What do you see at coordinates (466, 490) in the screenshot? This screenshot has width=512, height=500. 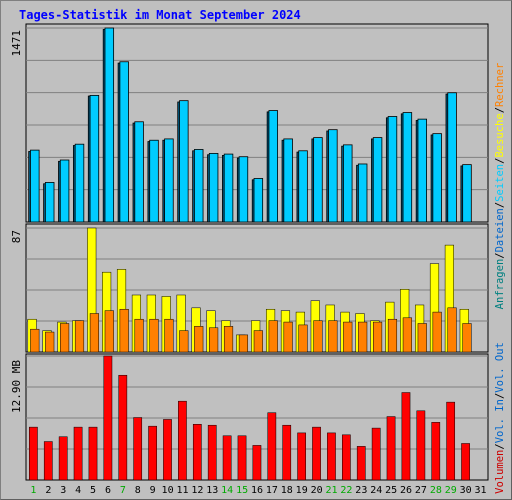 I see `day-label: 30` at bounding box center [466, 490].